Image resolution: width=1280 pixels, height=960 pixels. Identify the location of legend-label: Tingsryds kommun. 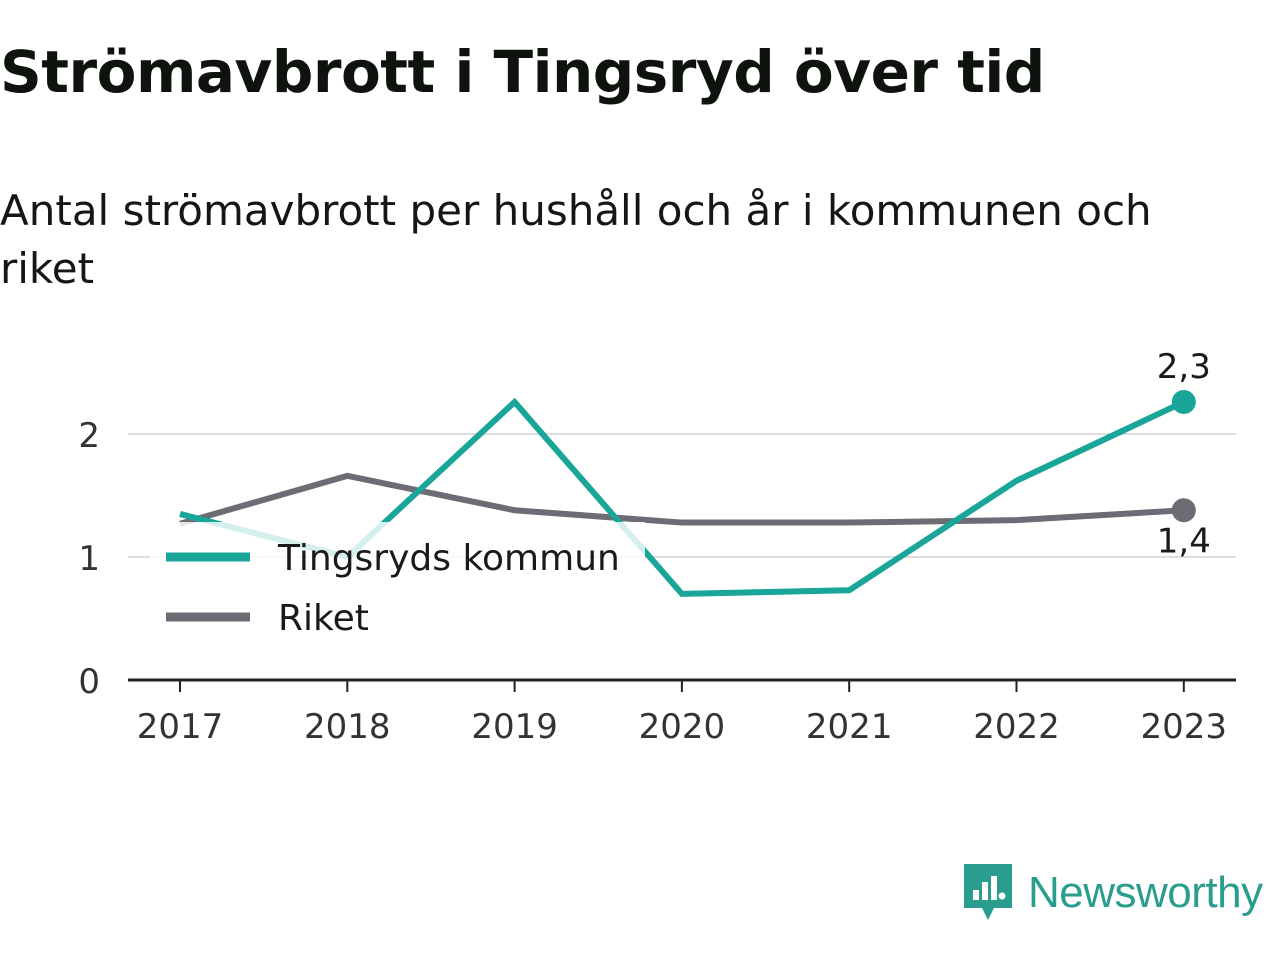
(448, 558).